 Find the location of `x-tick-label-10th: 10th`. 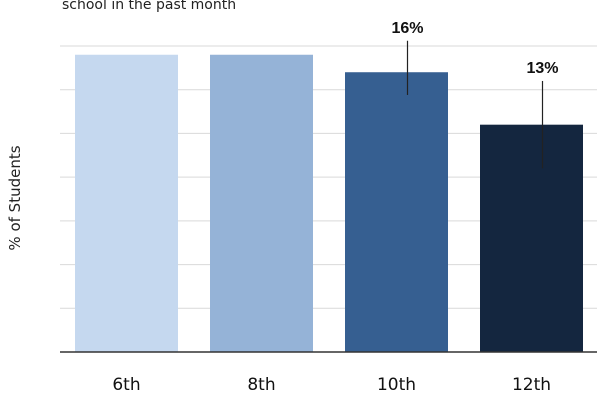

x-tick-label-10th: 10th is located at coordinates (396, 385).